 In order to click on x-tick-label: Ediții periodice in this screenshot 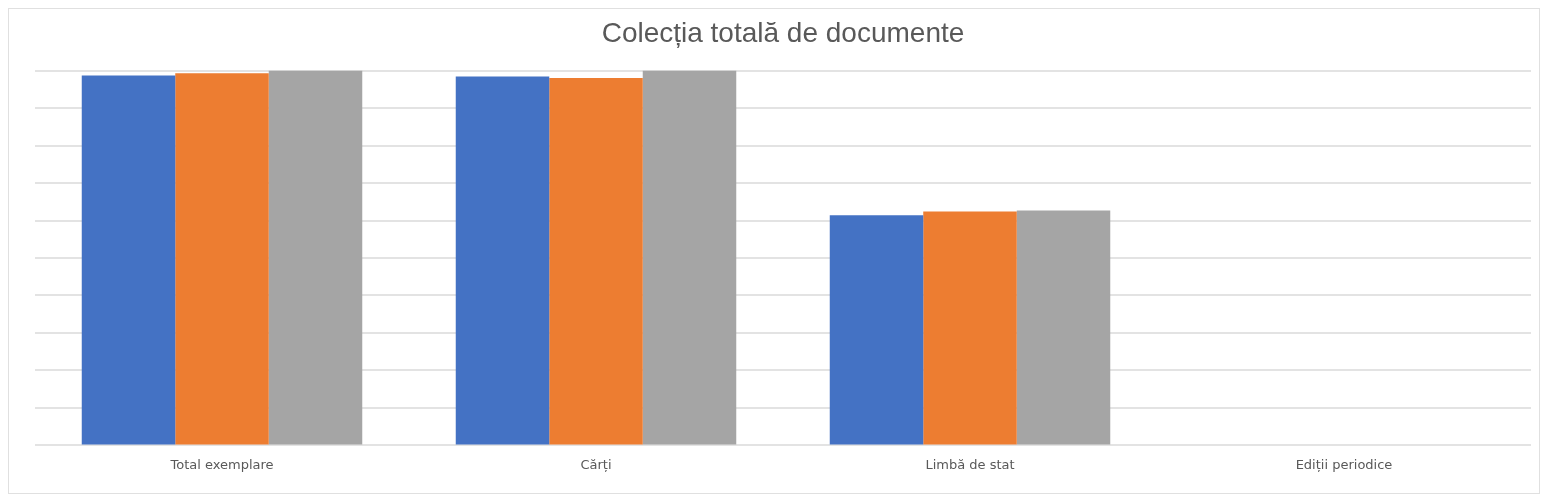, I will do `click(1344, 464)`.